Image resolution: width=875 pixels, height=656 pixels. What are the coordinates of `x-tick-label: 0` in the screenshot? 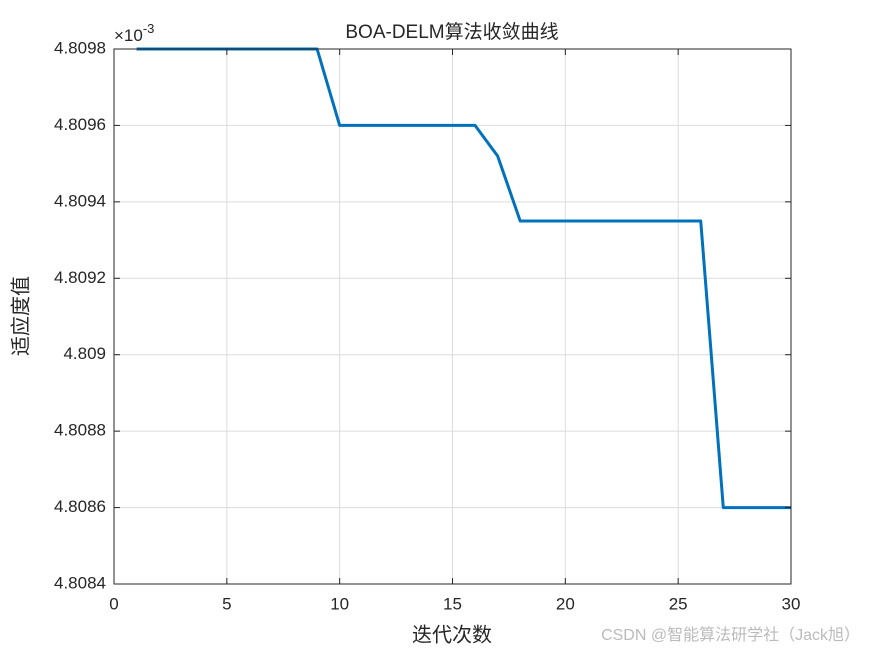 It's located at (113, 603).